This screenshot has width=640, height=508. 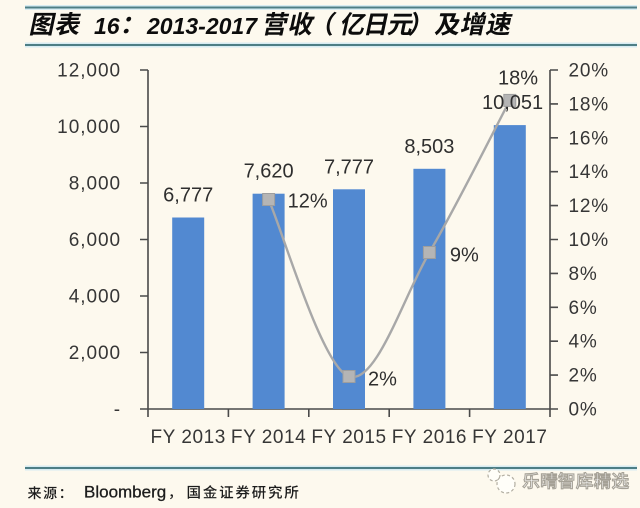 What do you see at coordinates (95, 240) in the screenshot?
I see `svg-text: 6,000` at bounding box center [95, 240].